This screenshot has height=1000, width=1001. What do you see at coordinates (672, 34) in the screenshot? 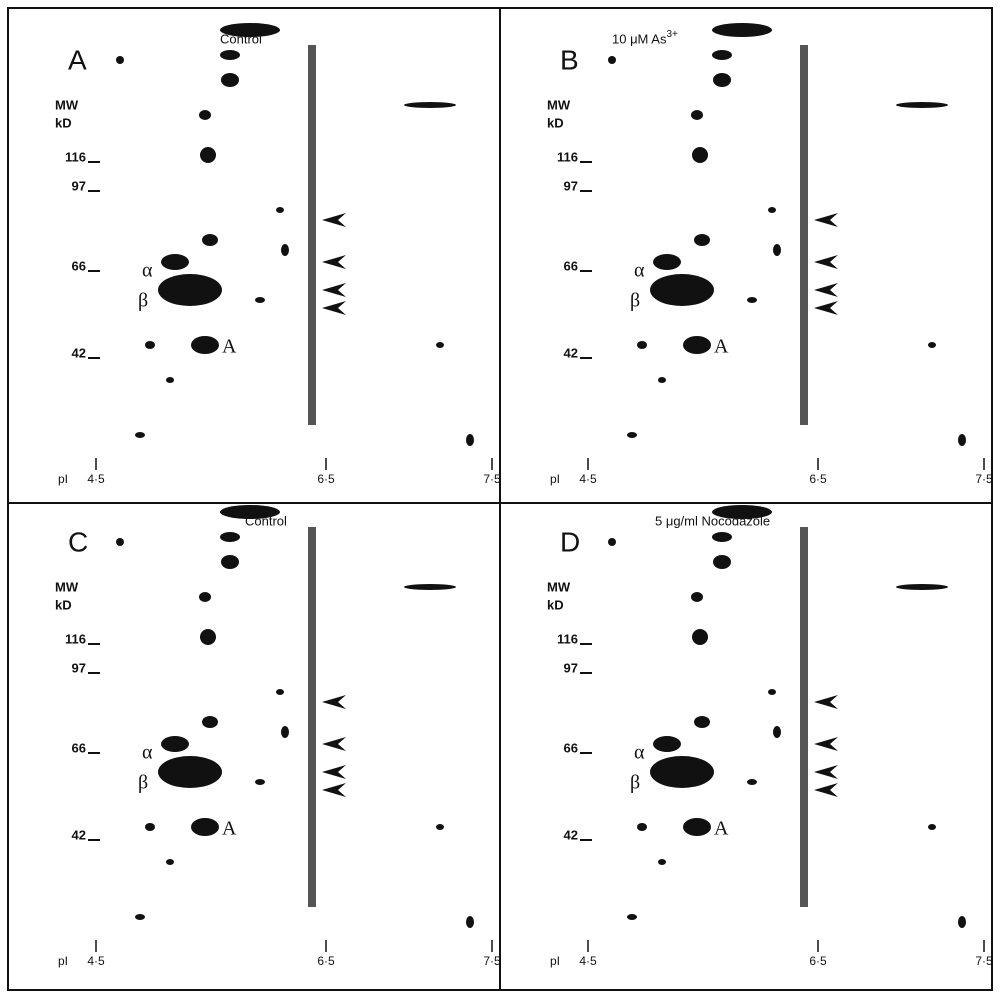
I see `title-superscript: 3+` at bounding box center [672, 34].